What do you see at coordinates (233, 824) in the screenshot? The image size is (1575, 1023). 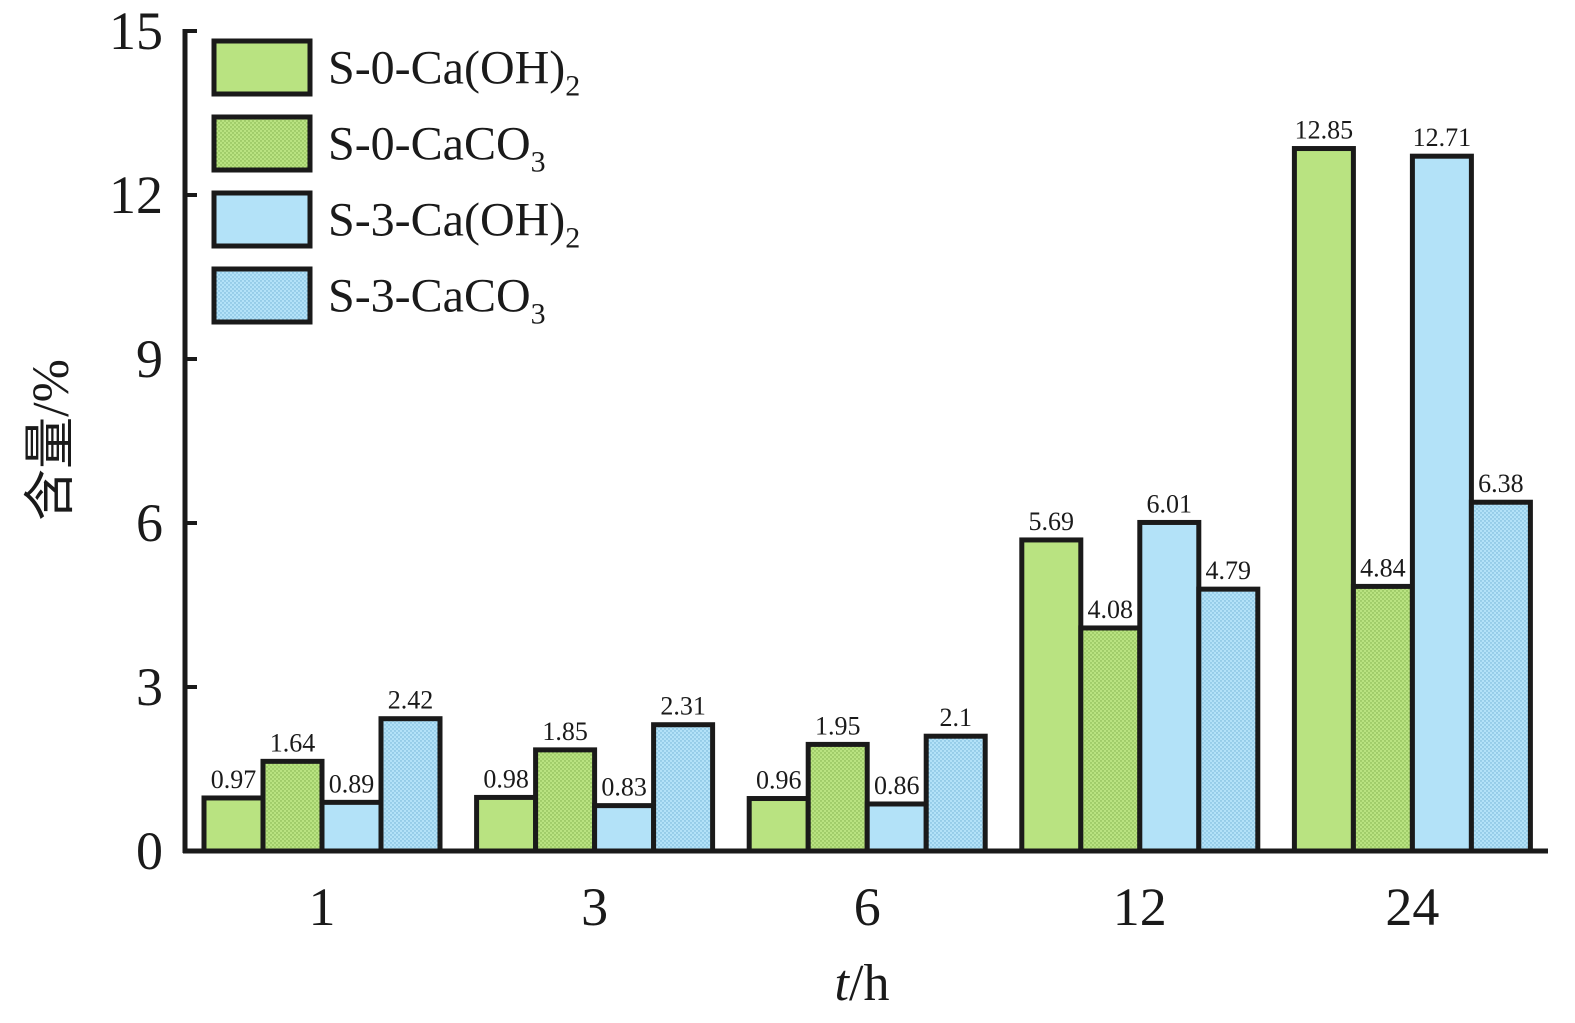 I see `bar-S-0-Ca(OH)2-1` at bounding box center [233, 824].